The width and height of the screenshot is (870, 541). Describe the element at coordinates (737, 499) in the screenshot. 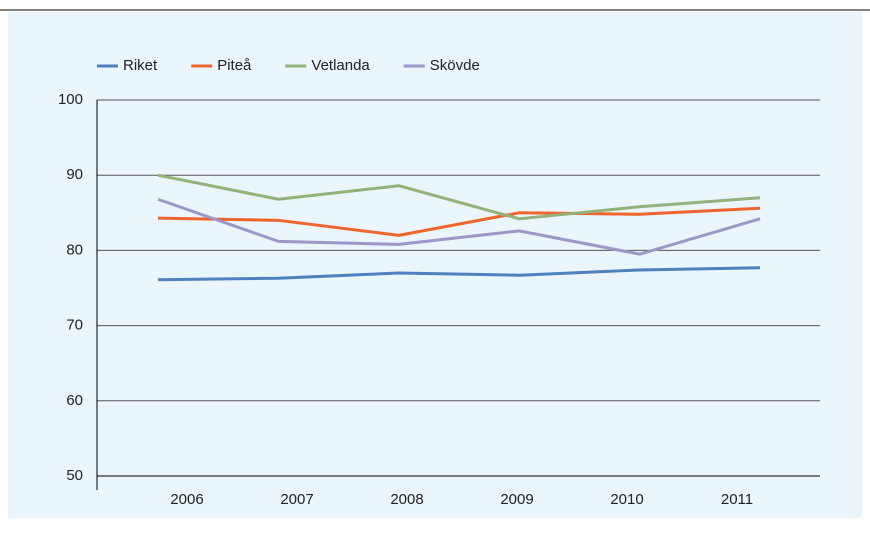

I see `x-tick-label: 2011` at that location.